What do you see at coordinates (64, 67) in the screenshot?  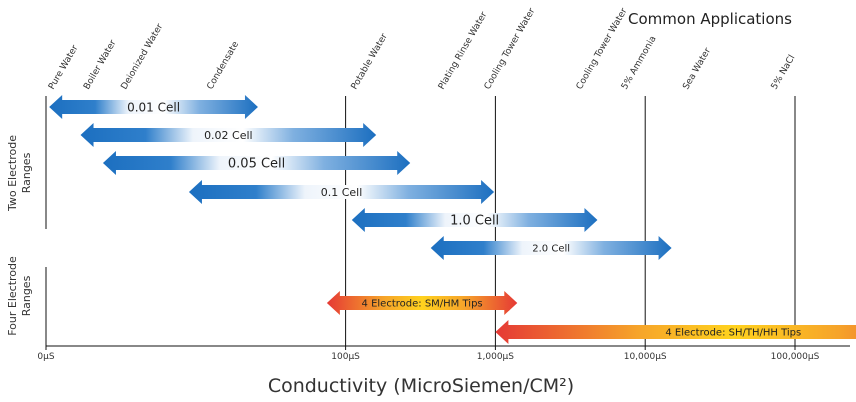 I see `application-label: Pure Water` at bounding box center [64, 67].